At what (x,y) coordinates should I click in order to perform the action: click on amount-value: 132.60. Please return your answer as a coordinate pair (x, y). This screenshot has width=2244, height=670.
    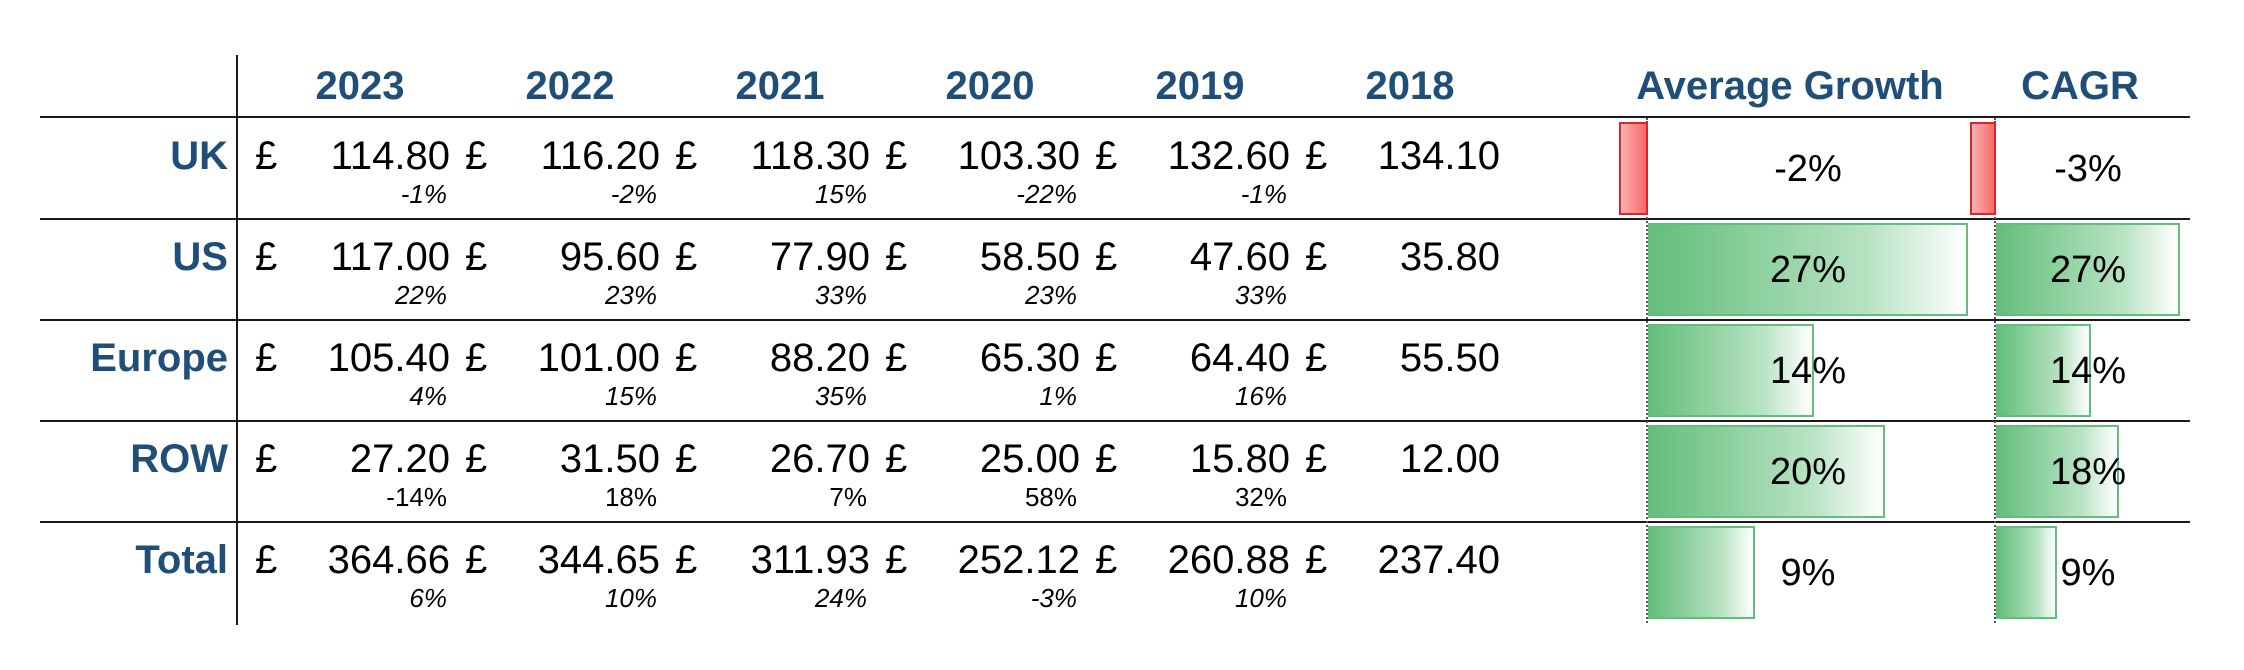
    Looking at the image, I should click on (1228, 156).